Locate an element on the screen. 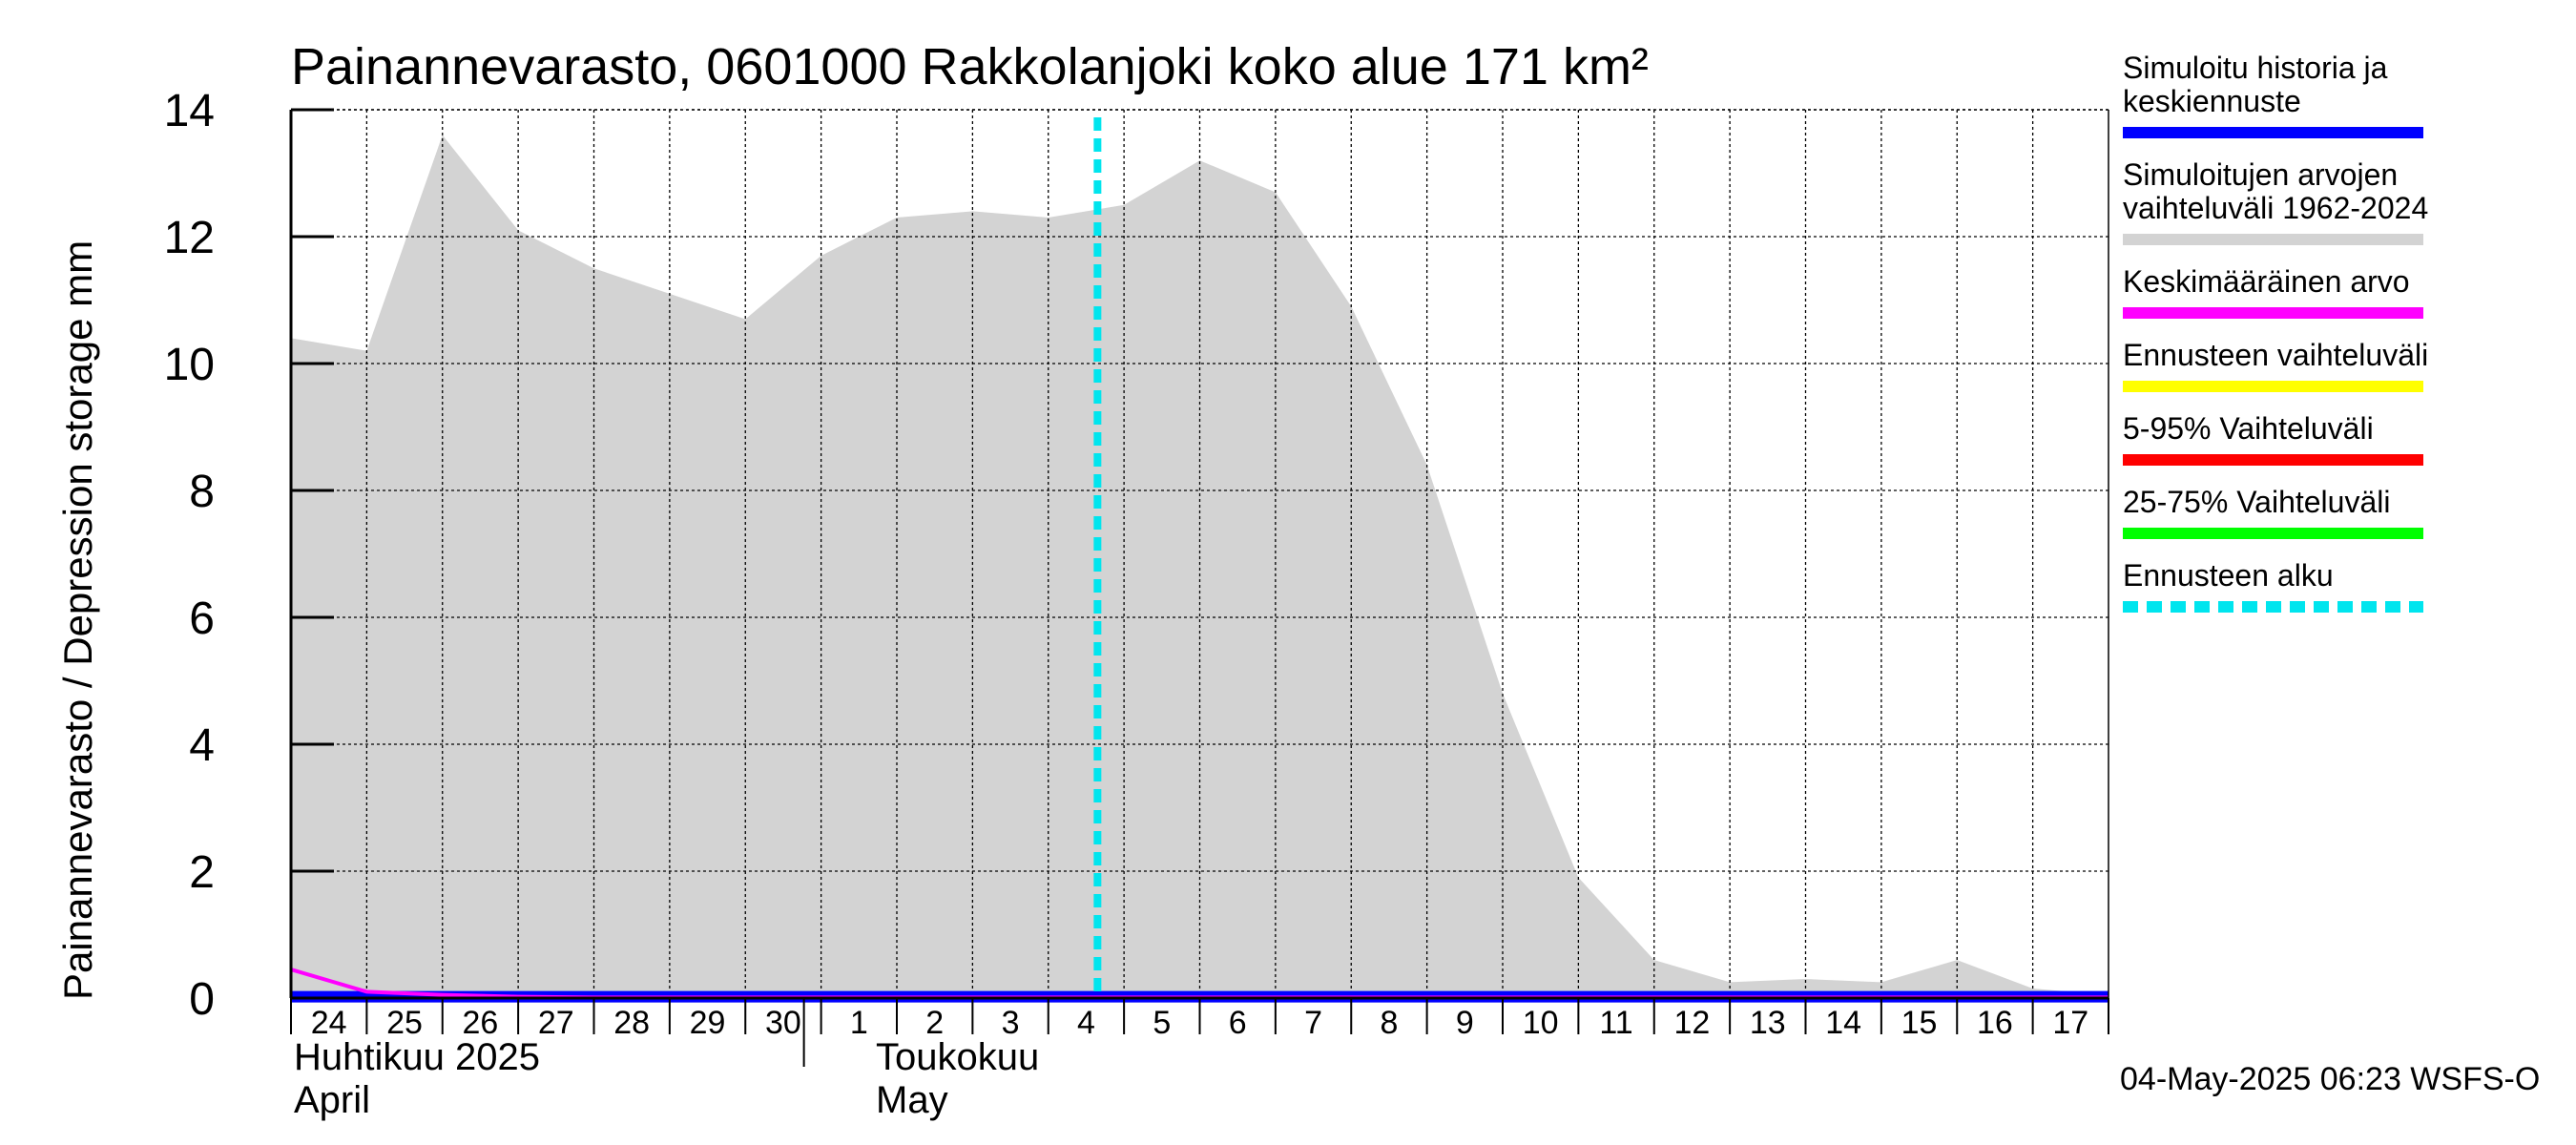  legend-label: Ennusteen alku is located at coordinates (2228, 575).